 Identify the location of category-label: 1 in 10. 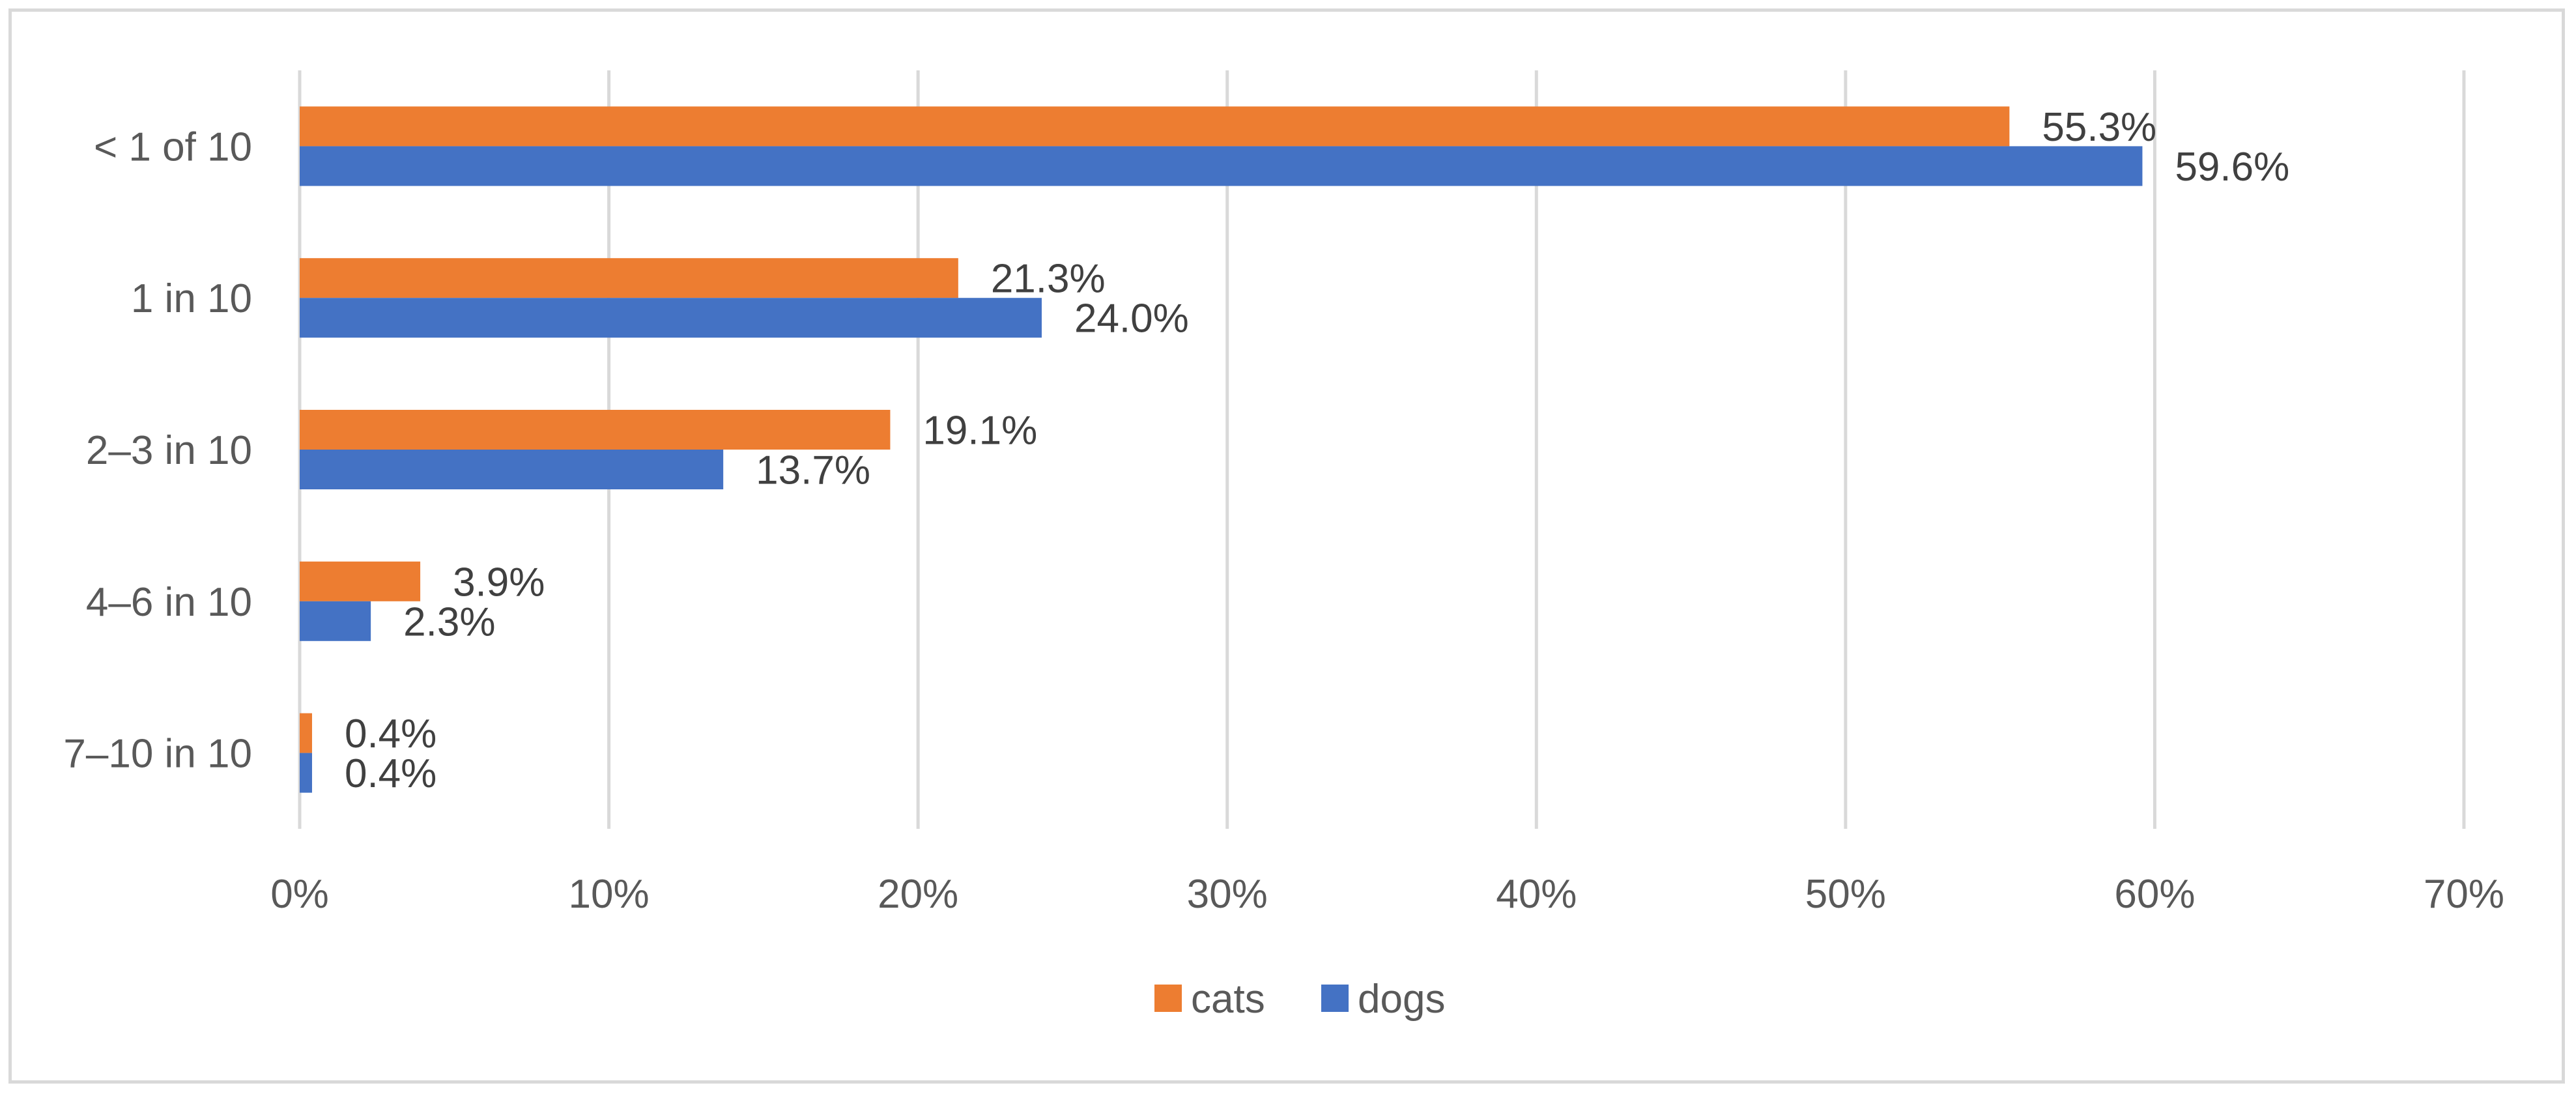
(192, 298).